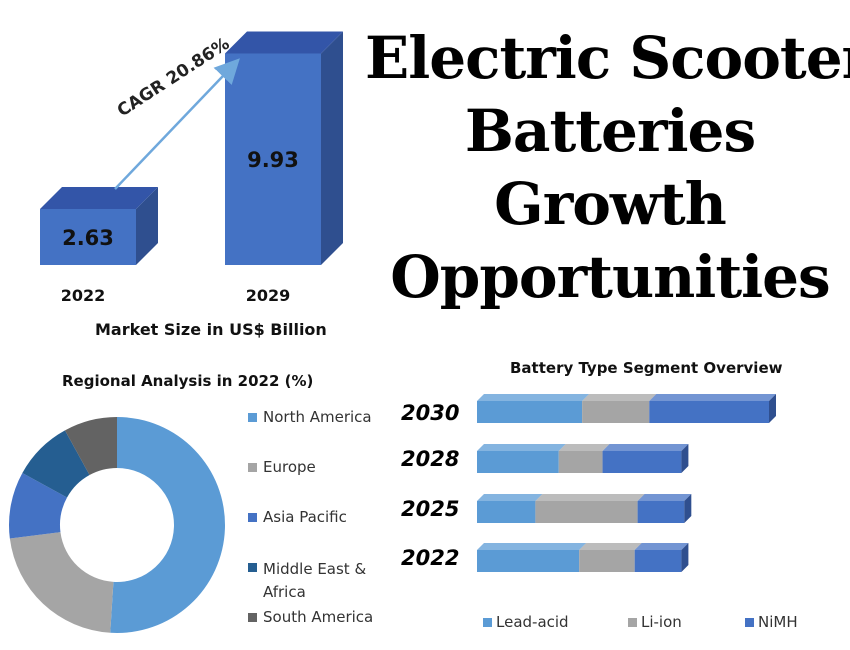  What do you see at coordinates (518, 462) in the screenshot?
I see `hbar-2028-lead-acid` at bounding box center [518, 462].